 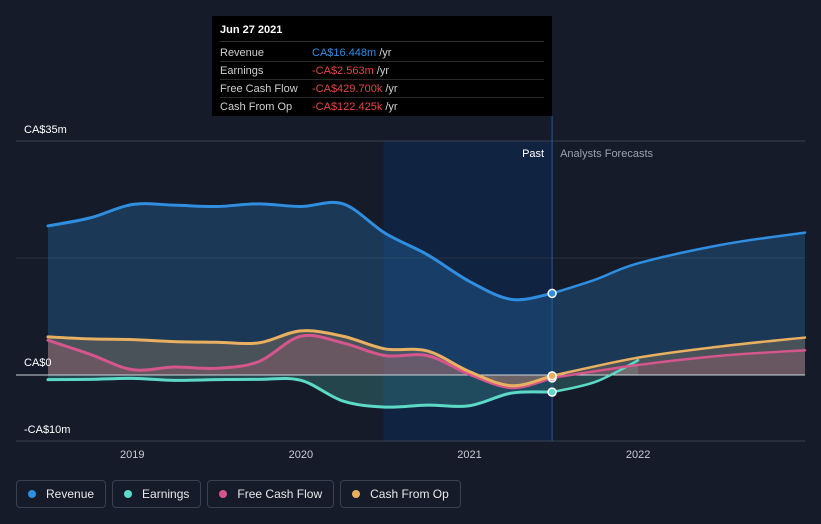 I want to click on legend-free-cash-flow: Free Cash Flow, so click(x=271, y=494).